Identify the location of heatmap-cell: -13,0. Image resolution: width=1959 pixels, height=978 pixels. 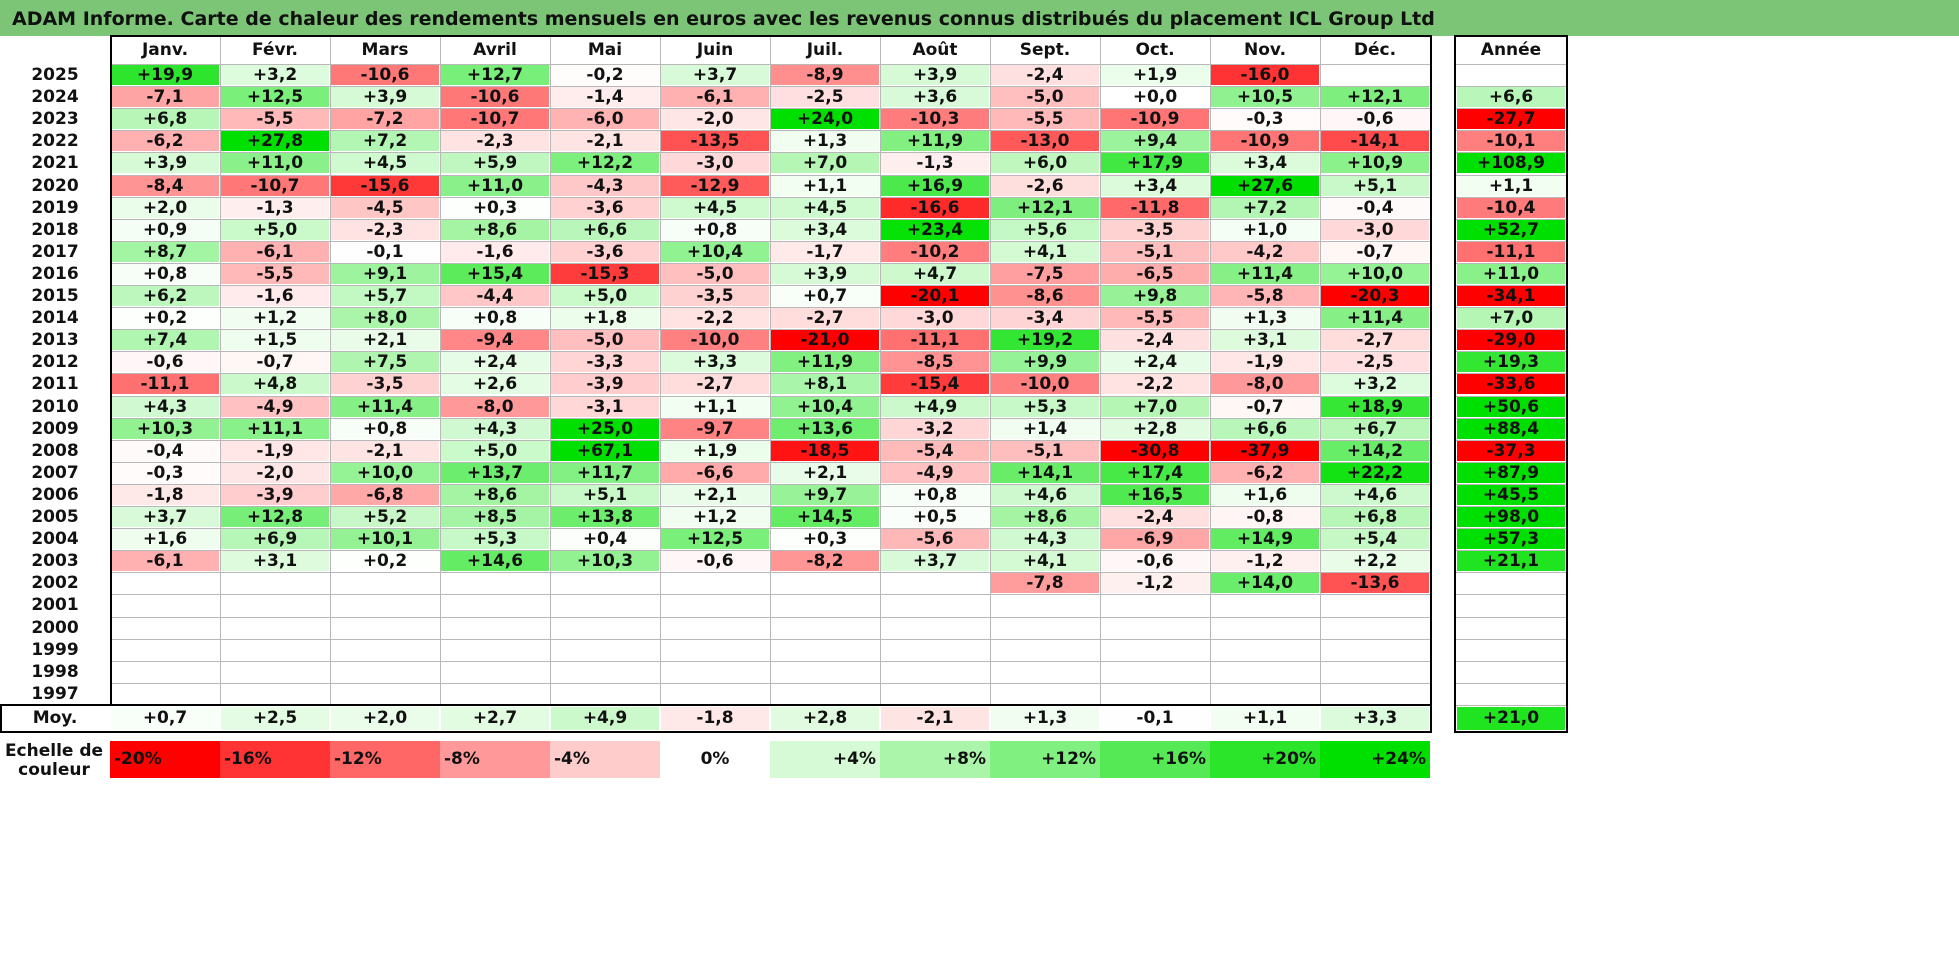
(1045, 141).